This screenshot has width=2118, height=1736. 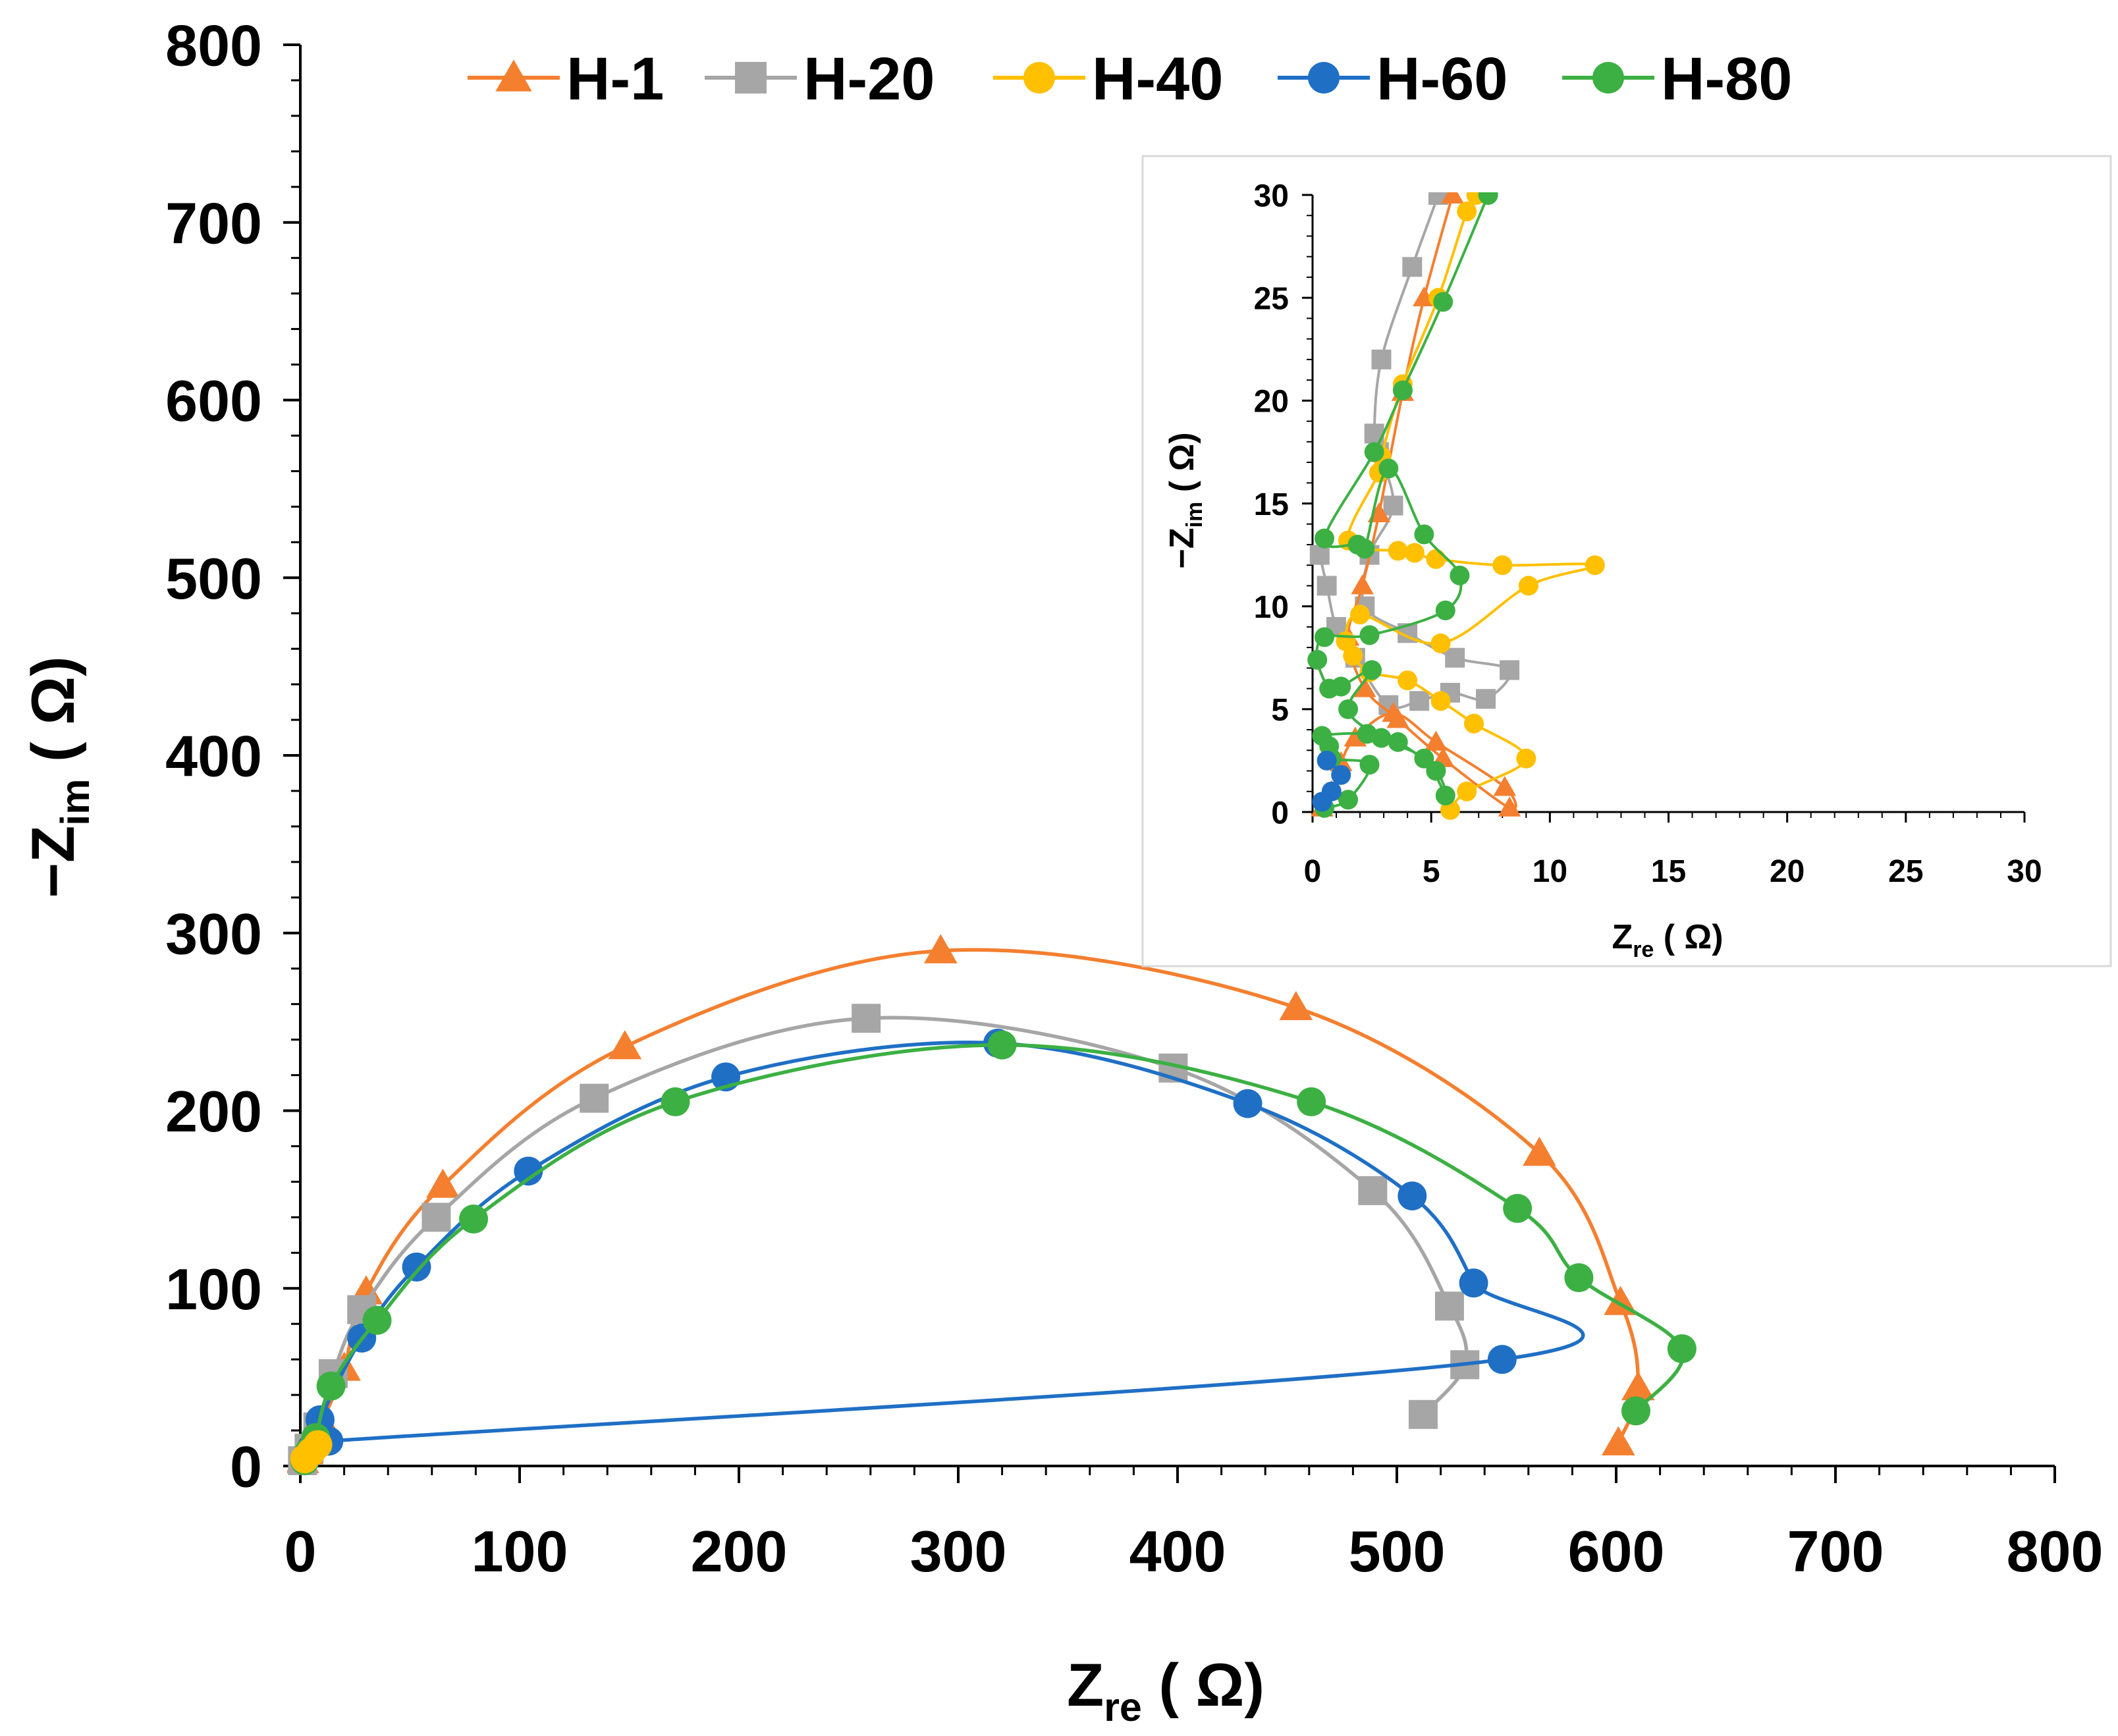 I want to click on inset-x-tick-label: 0, so click(x=1313, y=871).